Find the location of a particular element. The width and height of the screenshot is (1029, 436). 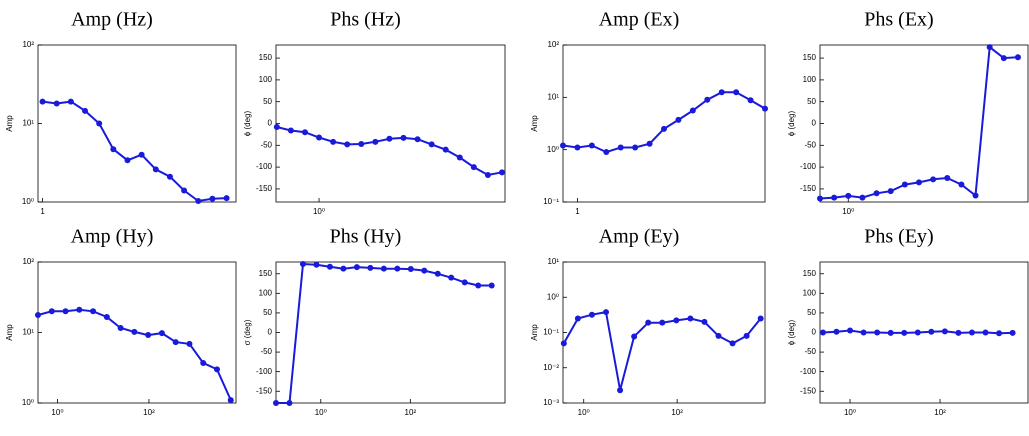

y-tick-label: 100 is located at coordinates (810, 292).